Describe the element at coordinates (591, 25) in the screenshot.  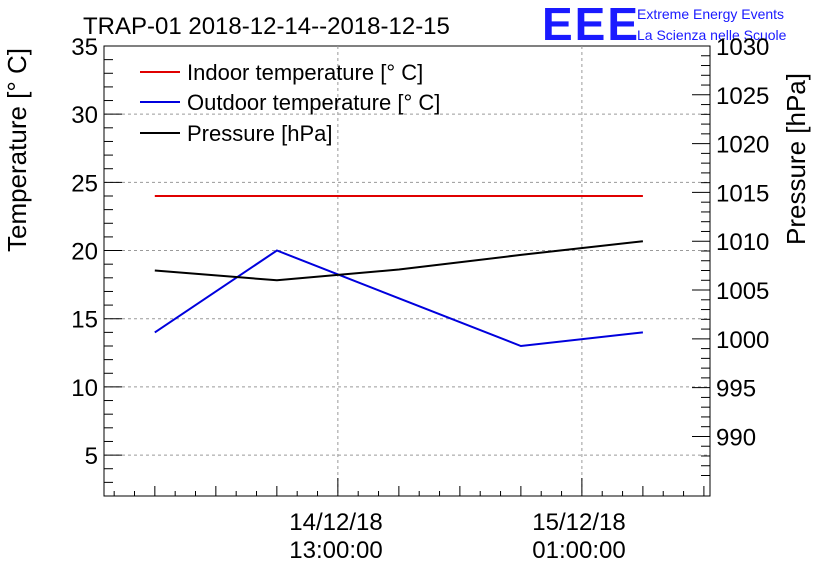
I see `logo-mark: EEE` at that location.